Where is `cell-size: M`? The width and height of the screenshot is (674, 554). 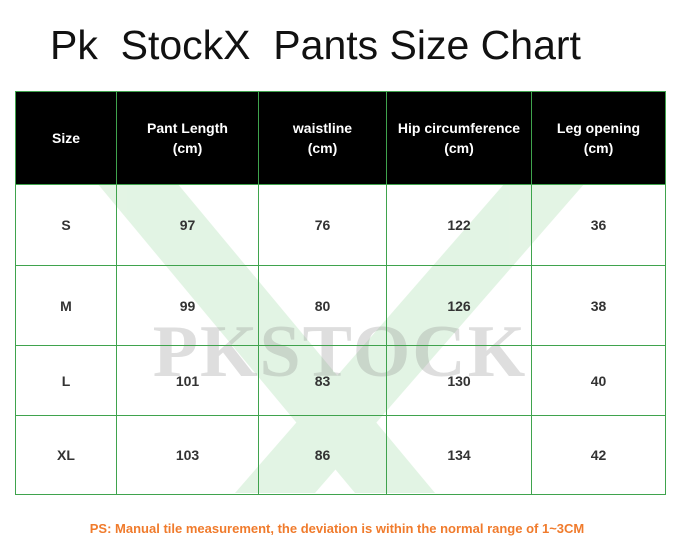 cell-size: M is located at coordinates (66, 305).